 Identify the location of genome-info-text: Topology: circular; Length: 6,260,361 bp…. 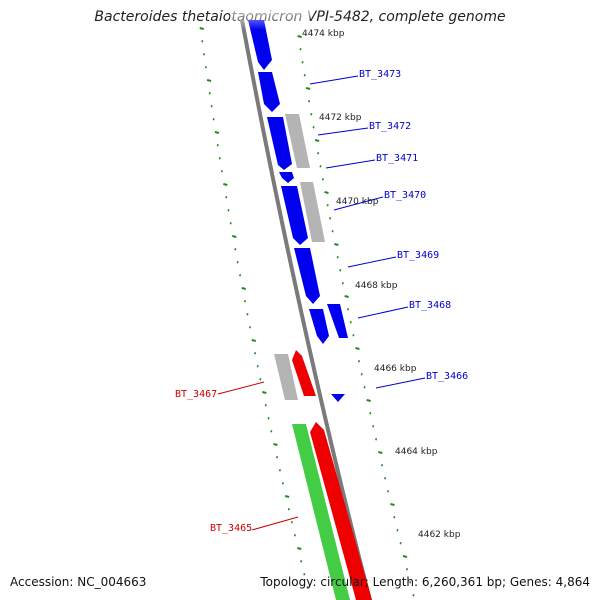
(425, 582).